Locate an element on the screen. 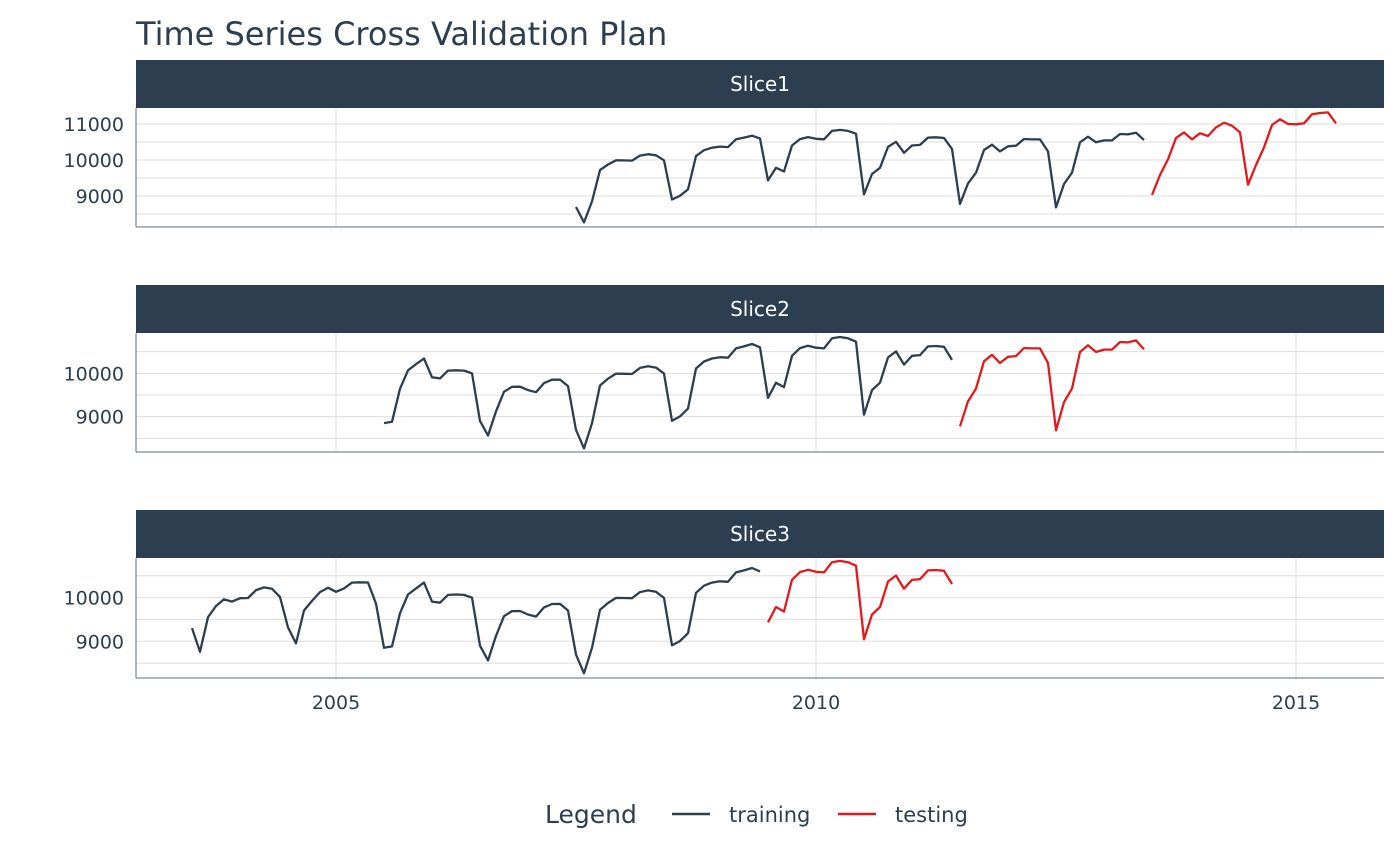  strip-label: Slice3 is located at coordinates (760, 534).